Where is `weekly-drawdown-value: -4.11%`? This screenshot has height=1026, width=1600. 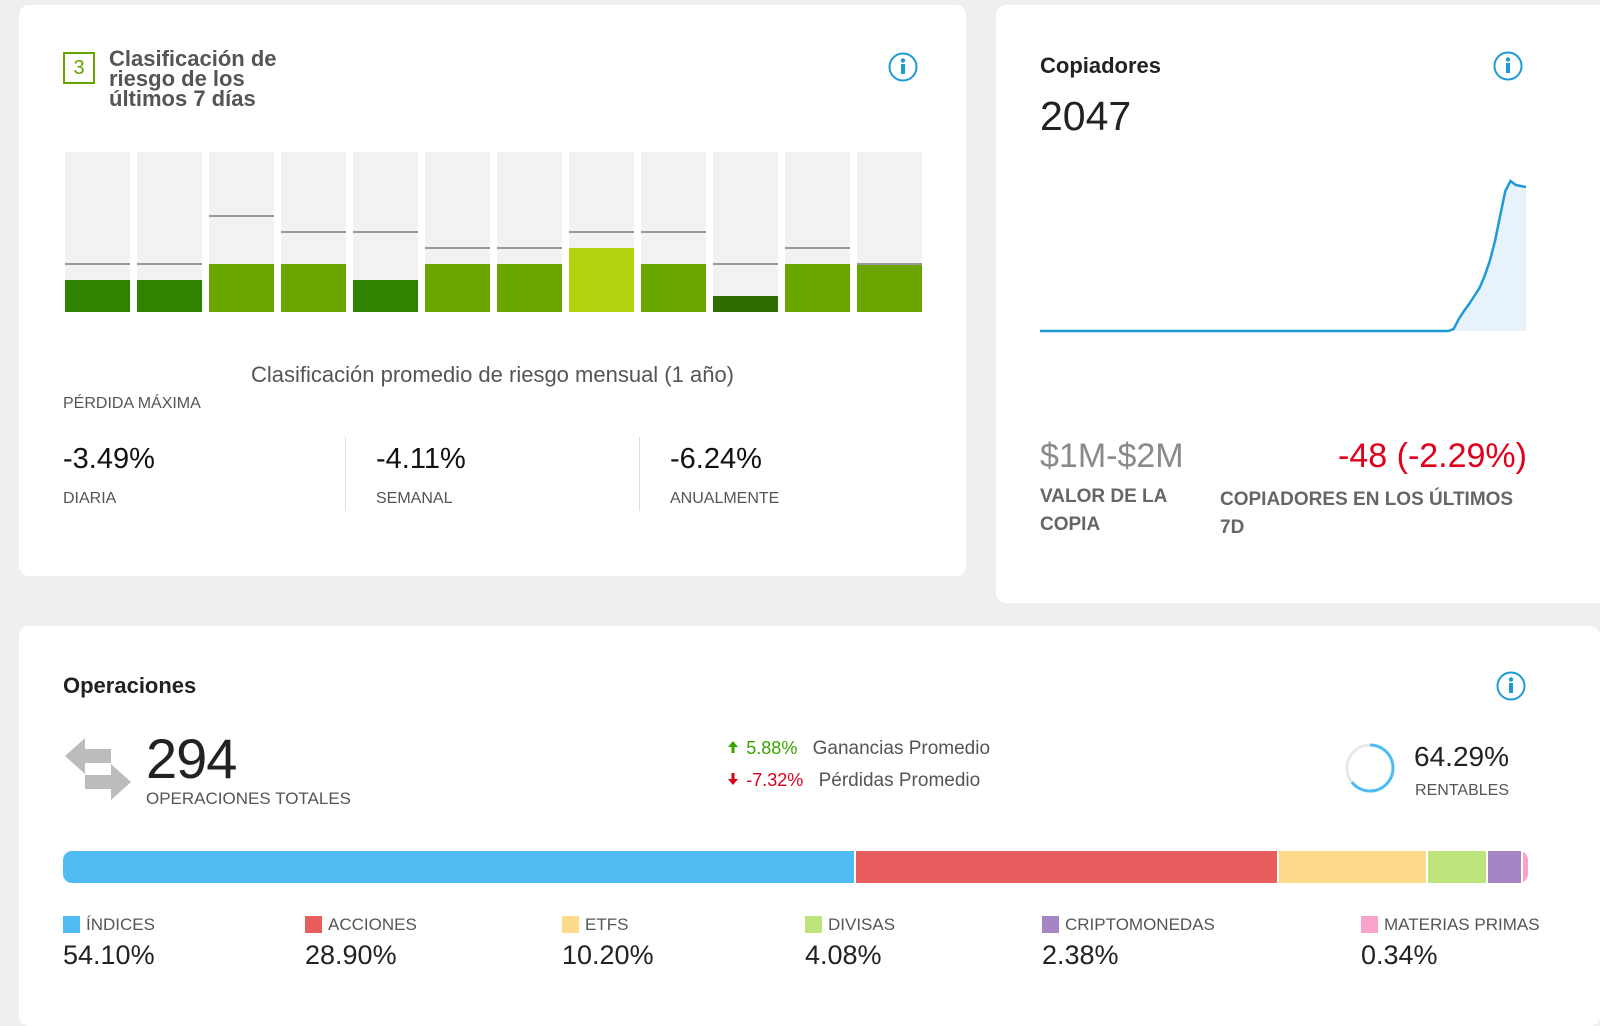 weekly-drawdown-value: -4.11% is located at coordinates (421, 459).